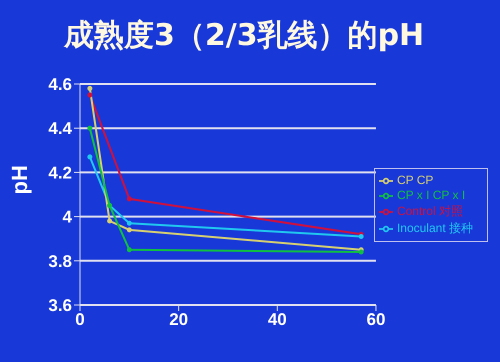 This screenshot has height=362, width=500. I want to click on y-tick-label: 4.6, so click(60, 84).